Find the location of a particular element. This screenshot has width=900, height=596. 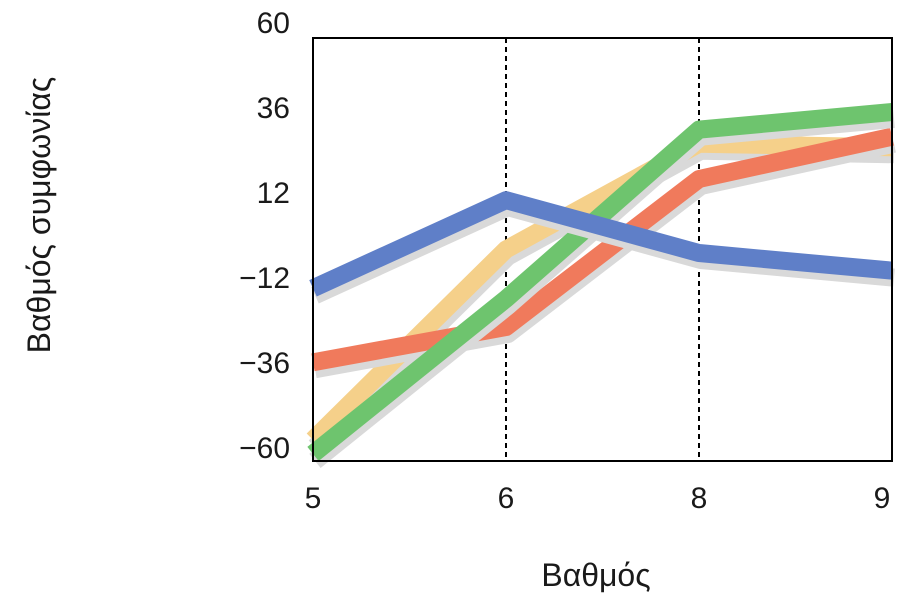

y-tick-label: −12 is located at coordinates (264, 278).